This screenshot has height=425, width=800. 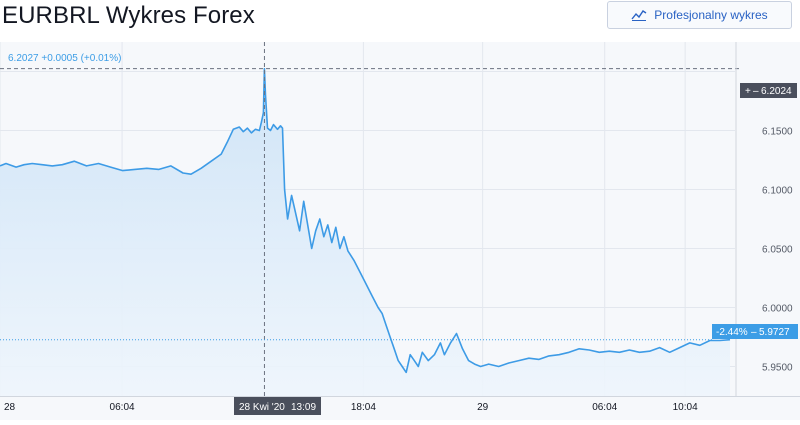 I want to click on y-tick-label: 6.0000, so click(x=777, y=309).